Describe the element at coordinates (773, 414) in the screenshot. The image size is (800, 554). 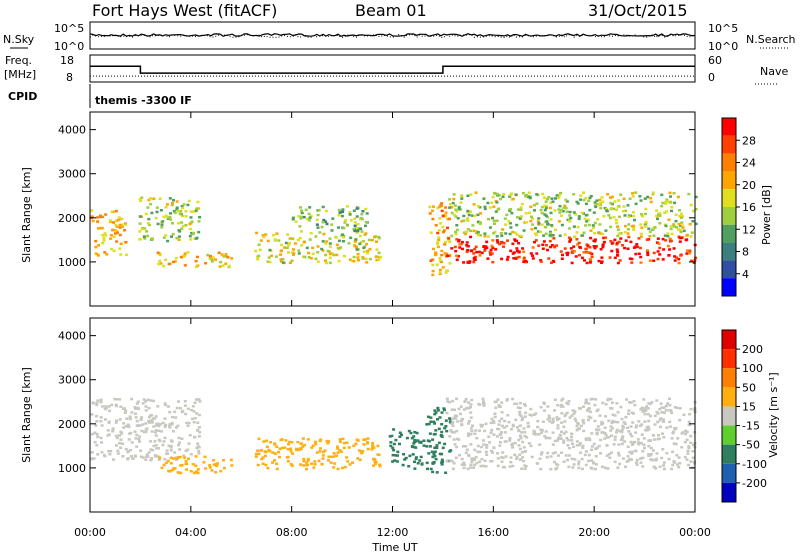
I see `velocity-colorbar-label: Velocity [m s⁻¹]` at that location.